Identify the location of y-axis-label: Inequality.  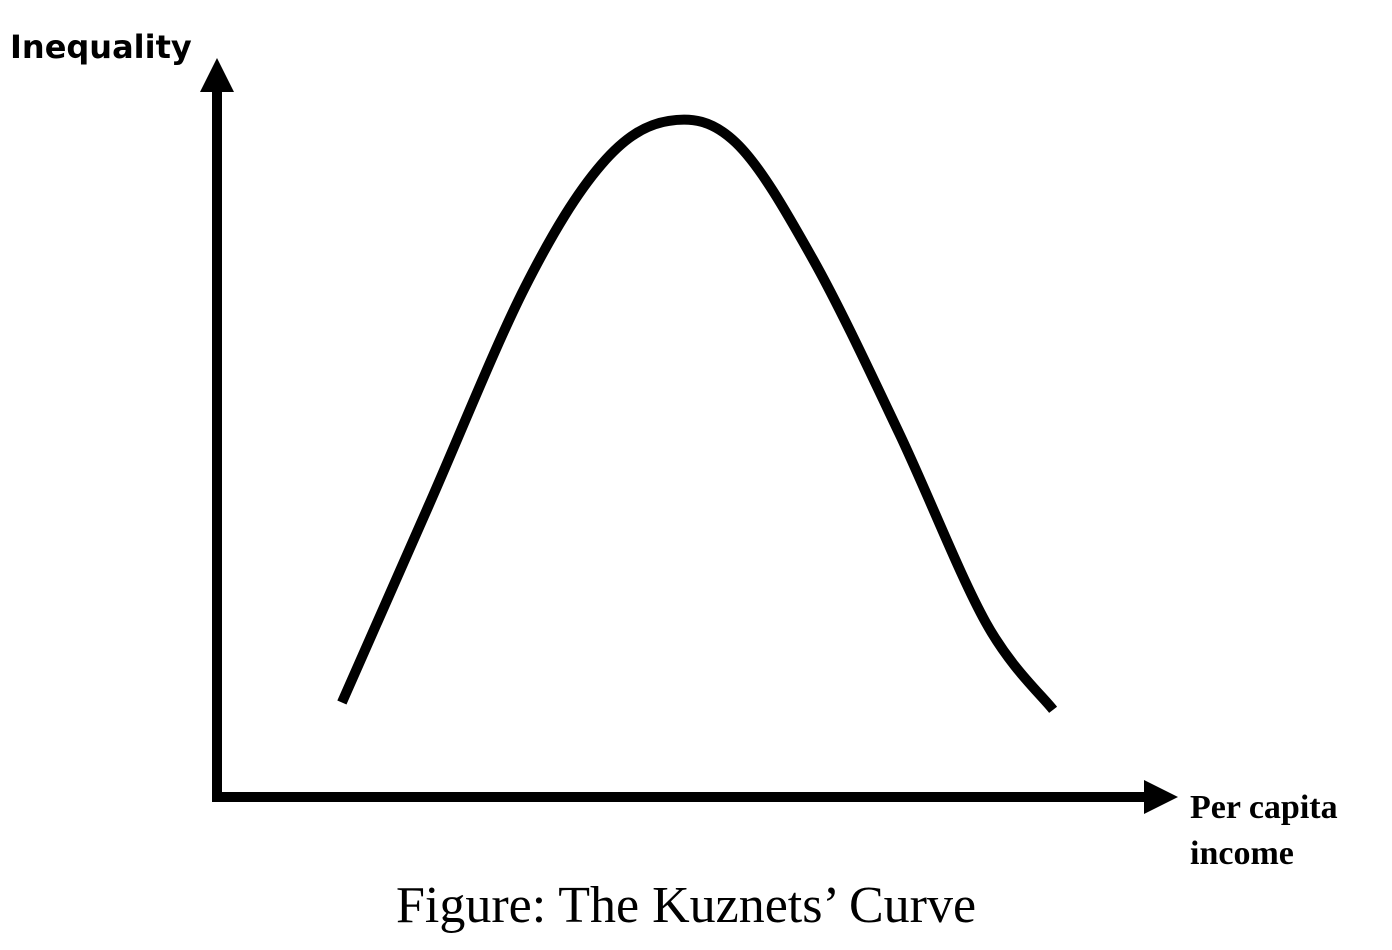
(101, 47).